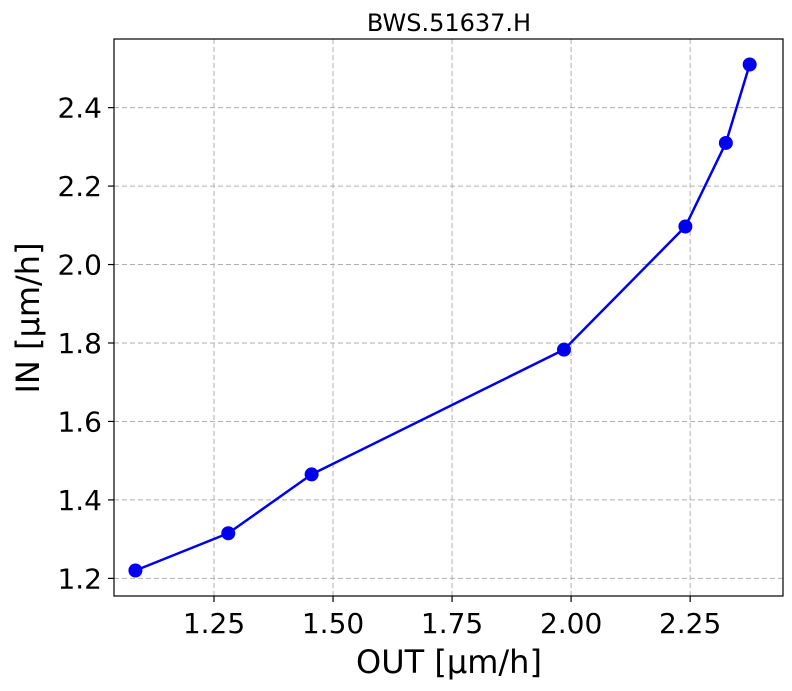  What do you see at coordinates (79, 186) in the screenshot?
I see `y-tick-label: 2.2` at bounding box center [79, 186].